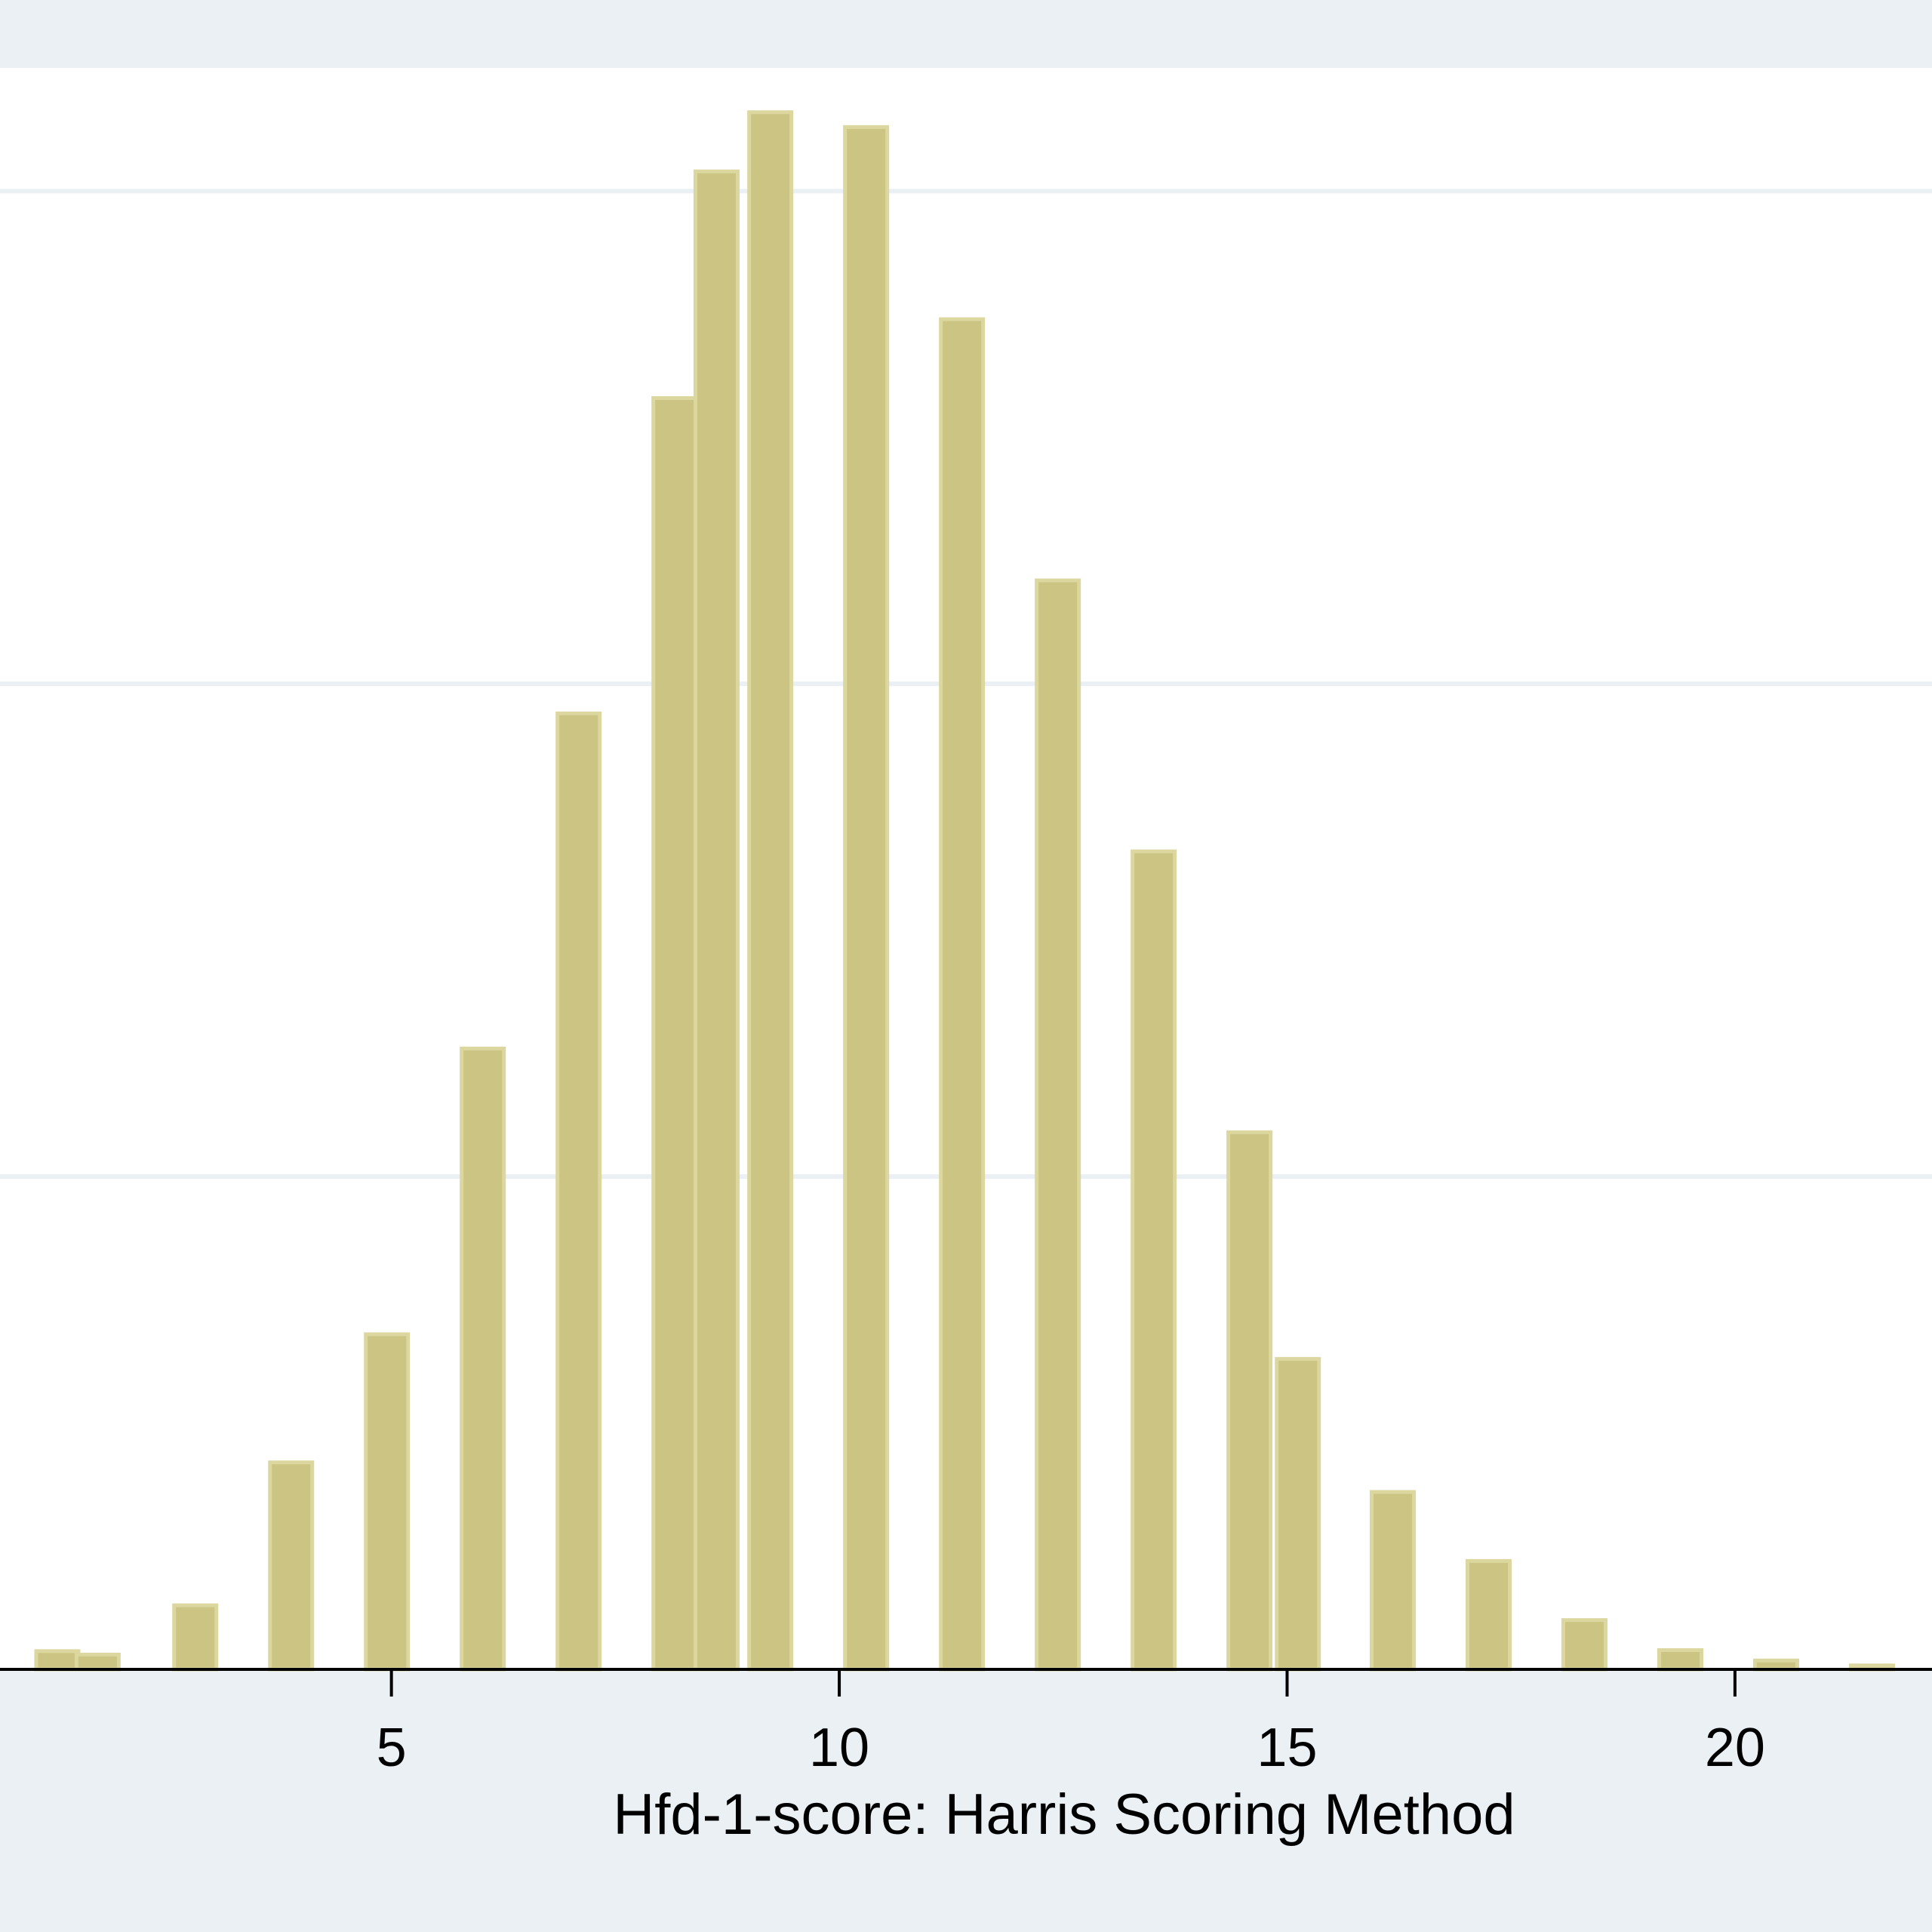  Describe the element at coordinates (1735, 1748) in the screenshot. I see `x-tick-label-20: 20` at that location.